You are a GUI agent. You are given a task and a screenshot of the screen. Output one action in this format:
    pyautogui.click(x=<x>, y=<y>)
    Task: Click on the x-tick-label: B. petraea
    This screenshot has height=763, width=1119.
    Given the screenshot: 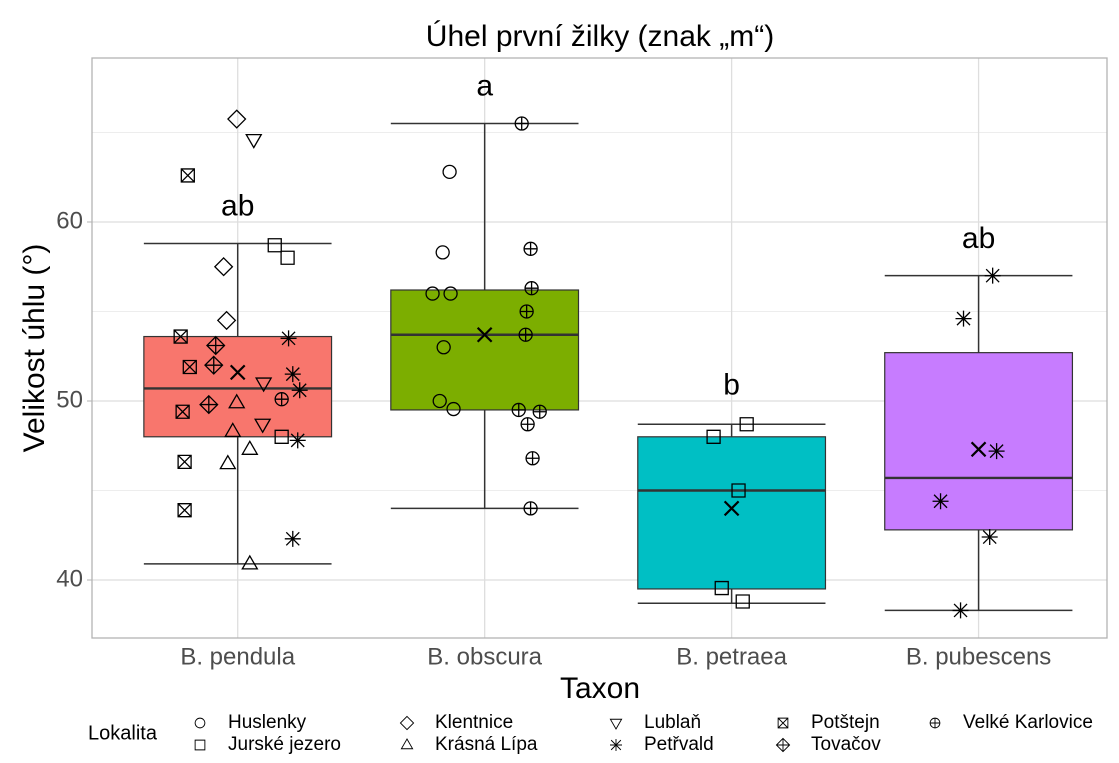 What is the action you would take?
    pyautogui.click(x=731, y=656)
    